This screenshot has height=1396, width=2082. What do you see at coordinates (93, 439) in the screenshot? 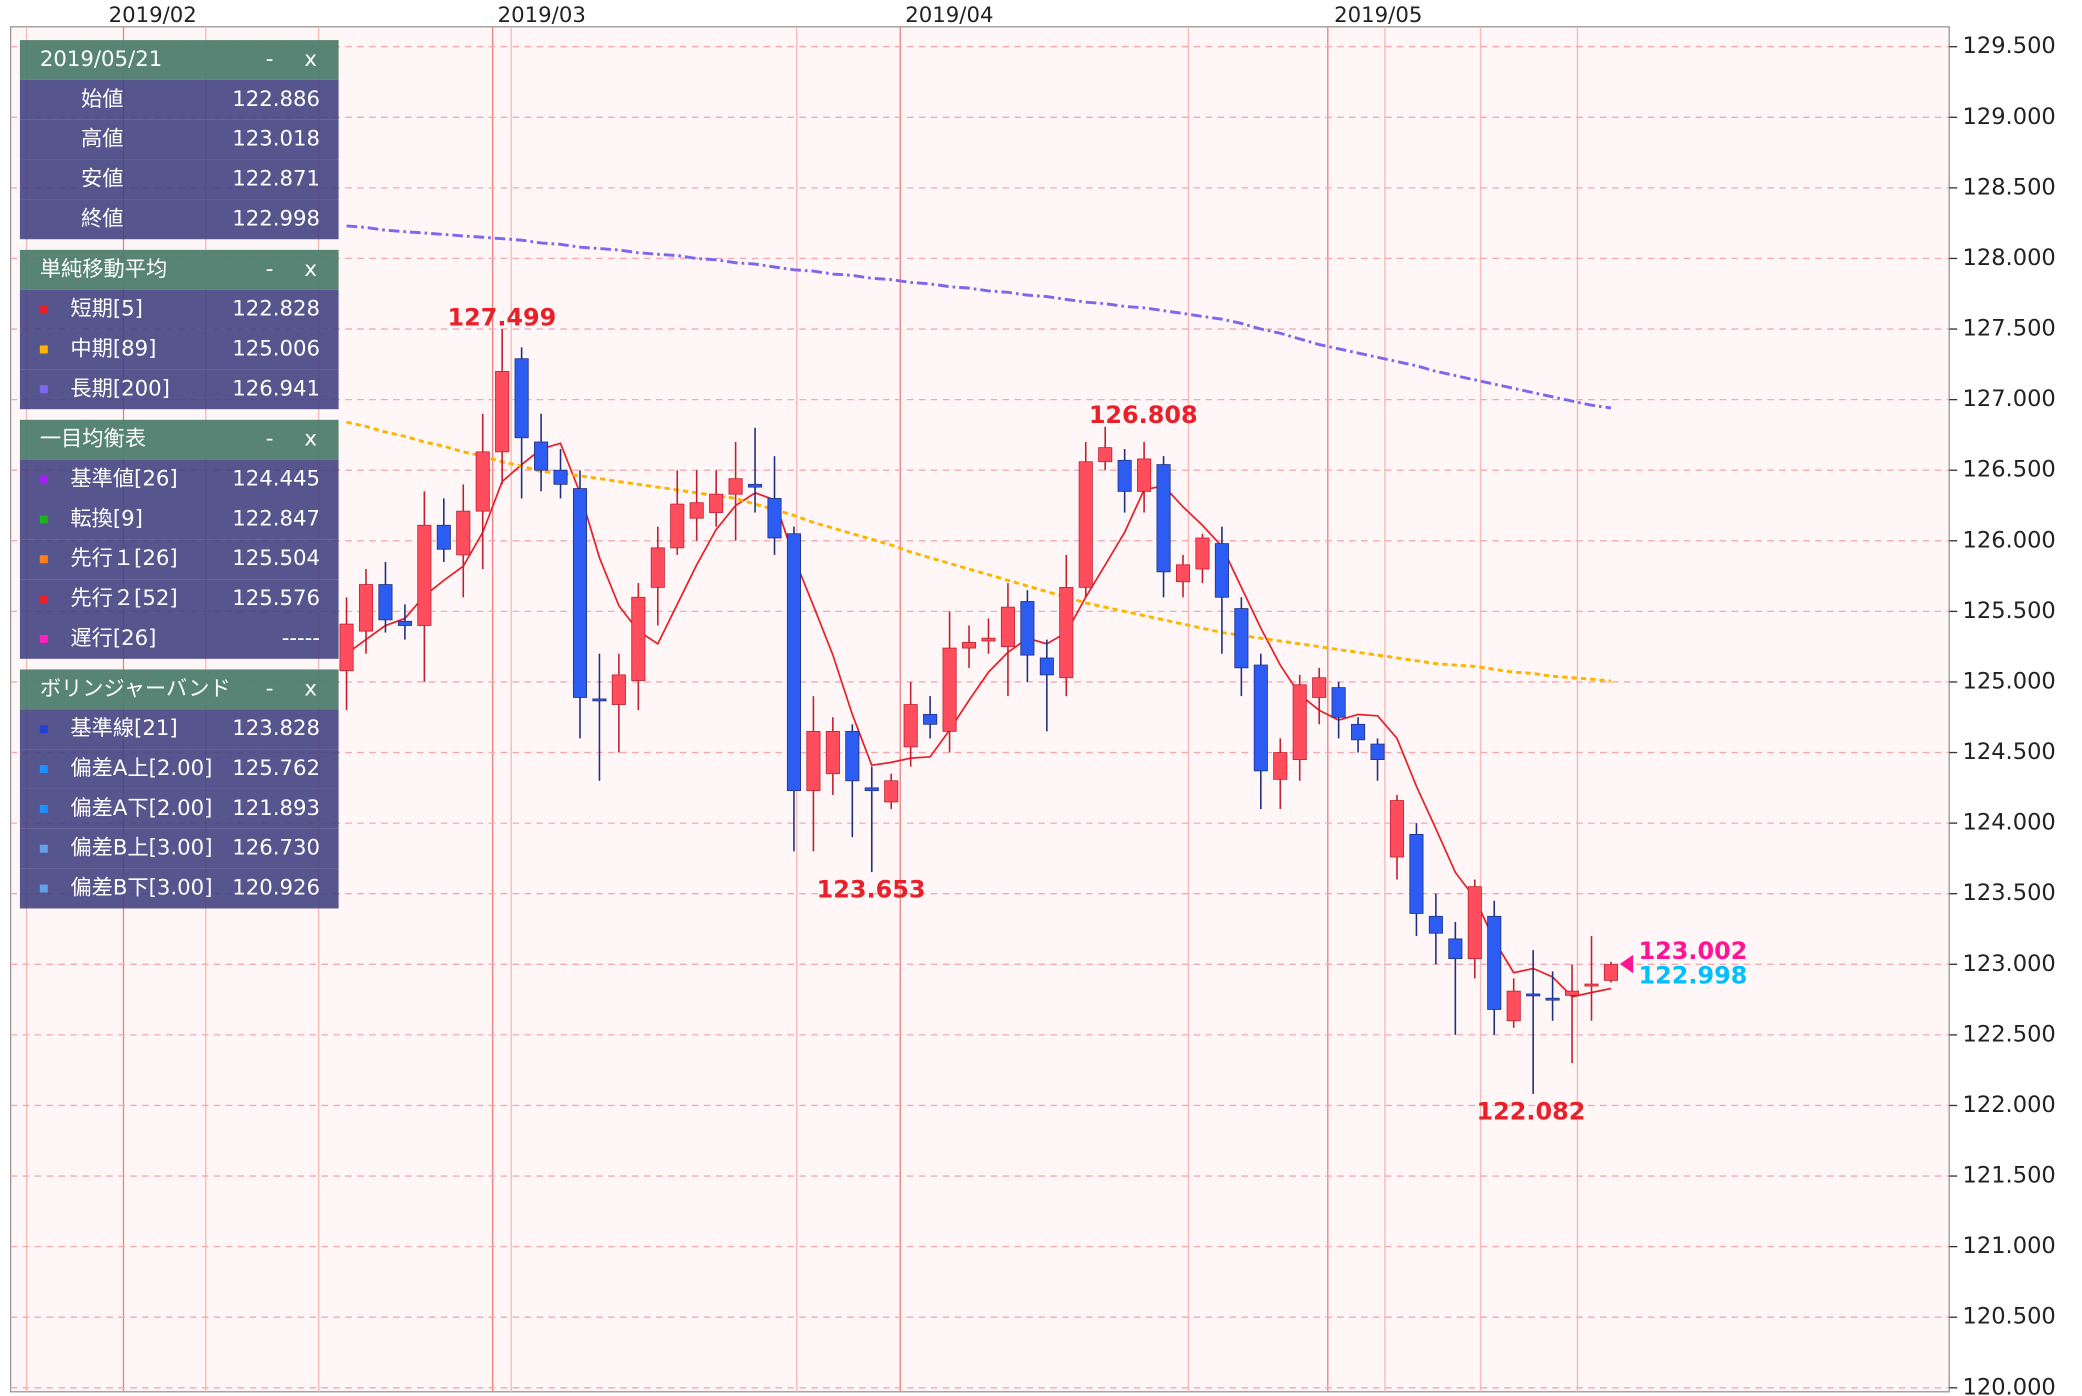
I see `panel-header-title: 一目均衡表` at bounding box center [93, 439].